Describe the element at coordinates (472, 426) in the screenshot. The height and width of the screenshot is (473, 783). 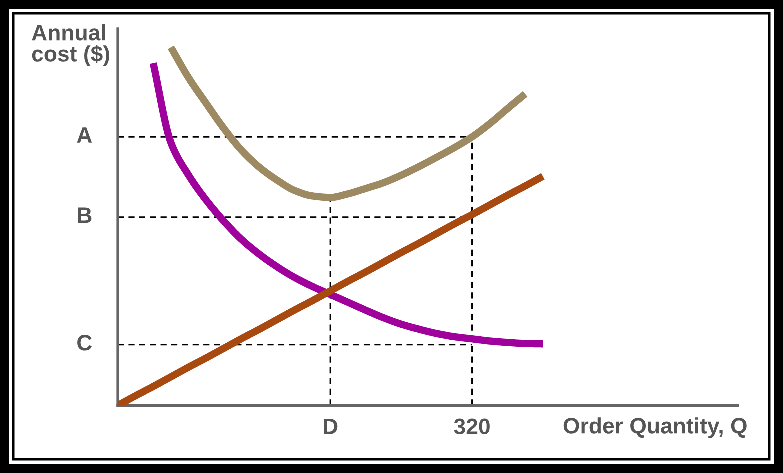
I see `x-tick-label: 320` at that location.